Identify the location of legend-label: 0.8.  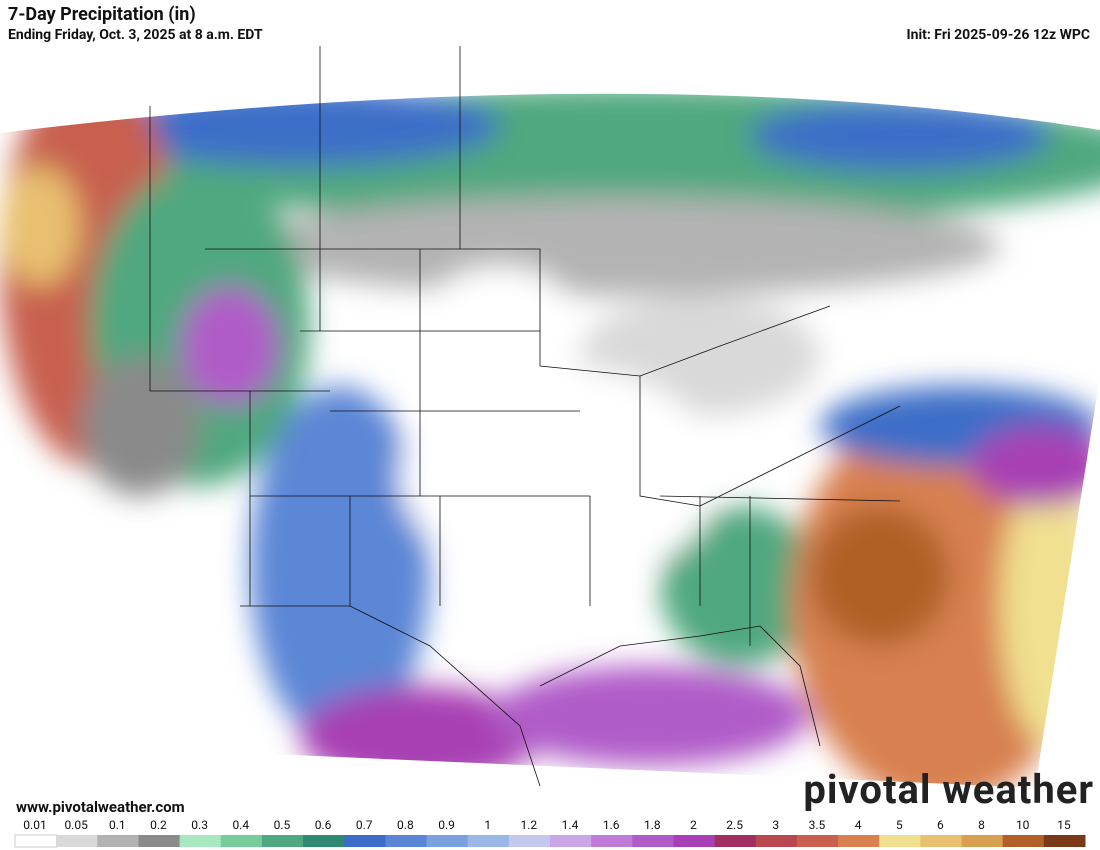
(405, 825).